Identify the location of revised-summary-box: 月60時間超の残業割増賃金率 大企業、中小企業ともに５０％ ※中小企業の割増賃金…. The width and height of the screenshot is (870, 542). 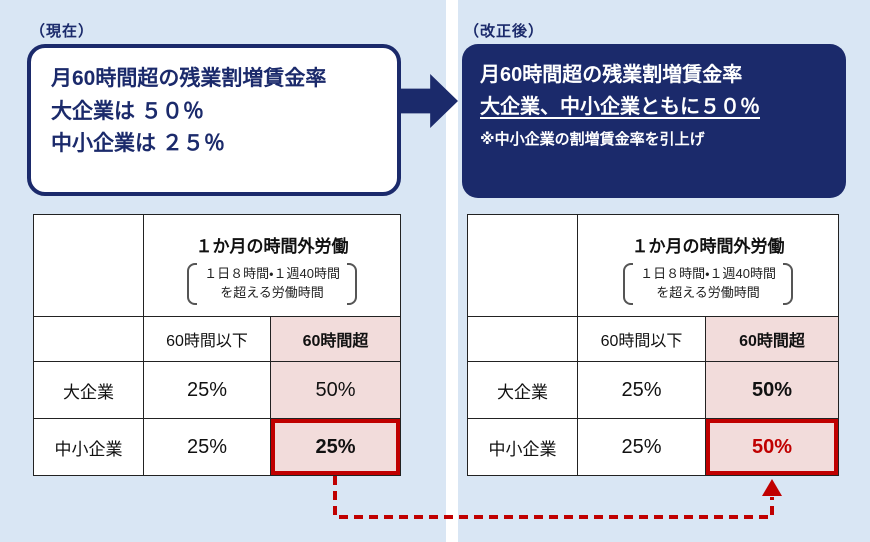
(654, 121).